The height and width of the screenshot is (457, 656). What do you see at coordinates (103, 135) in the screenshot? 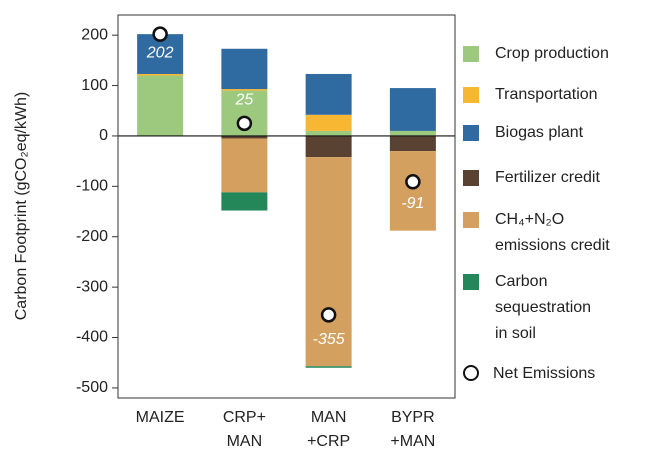
I see `y-tick-label: 0` at bounding box center [103, 135].